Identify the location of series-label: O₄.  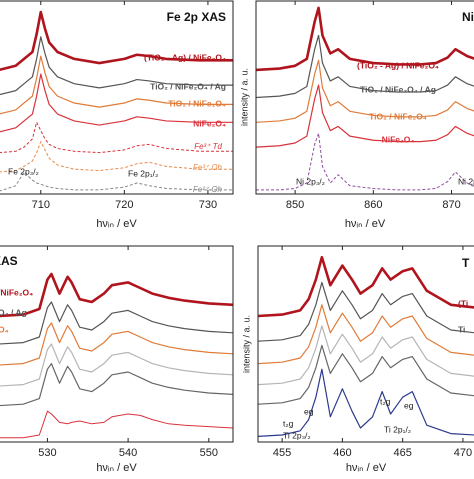
(4, 329).